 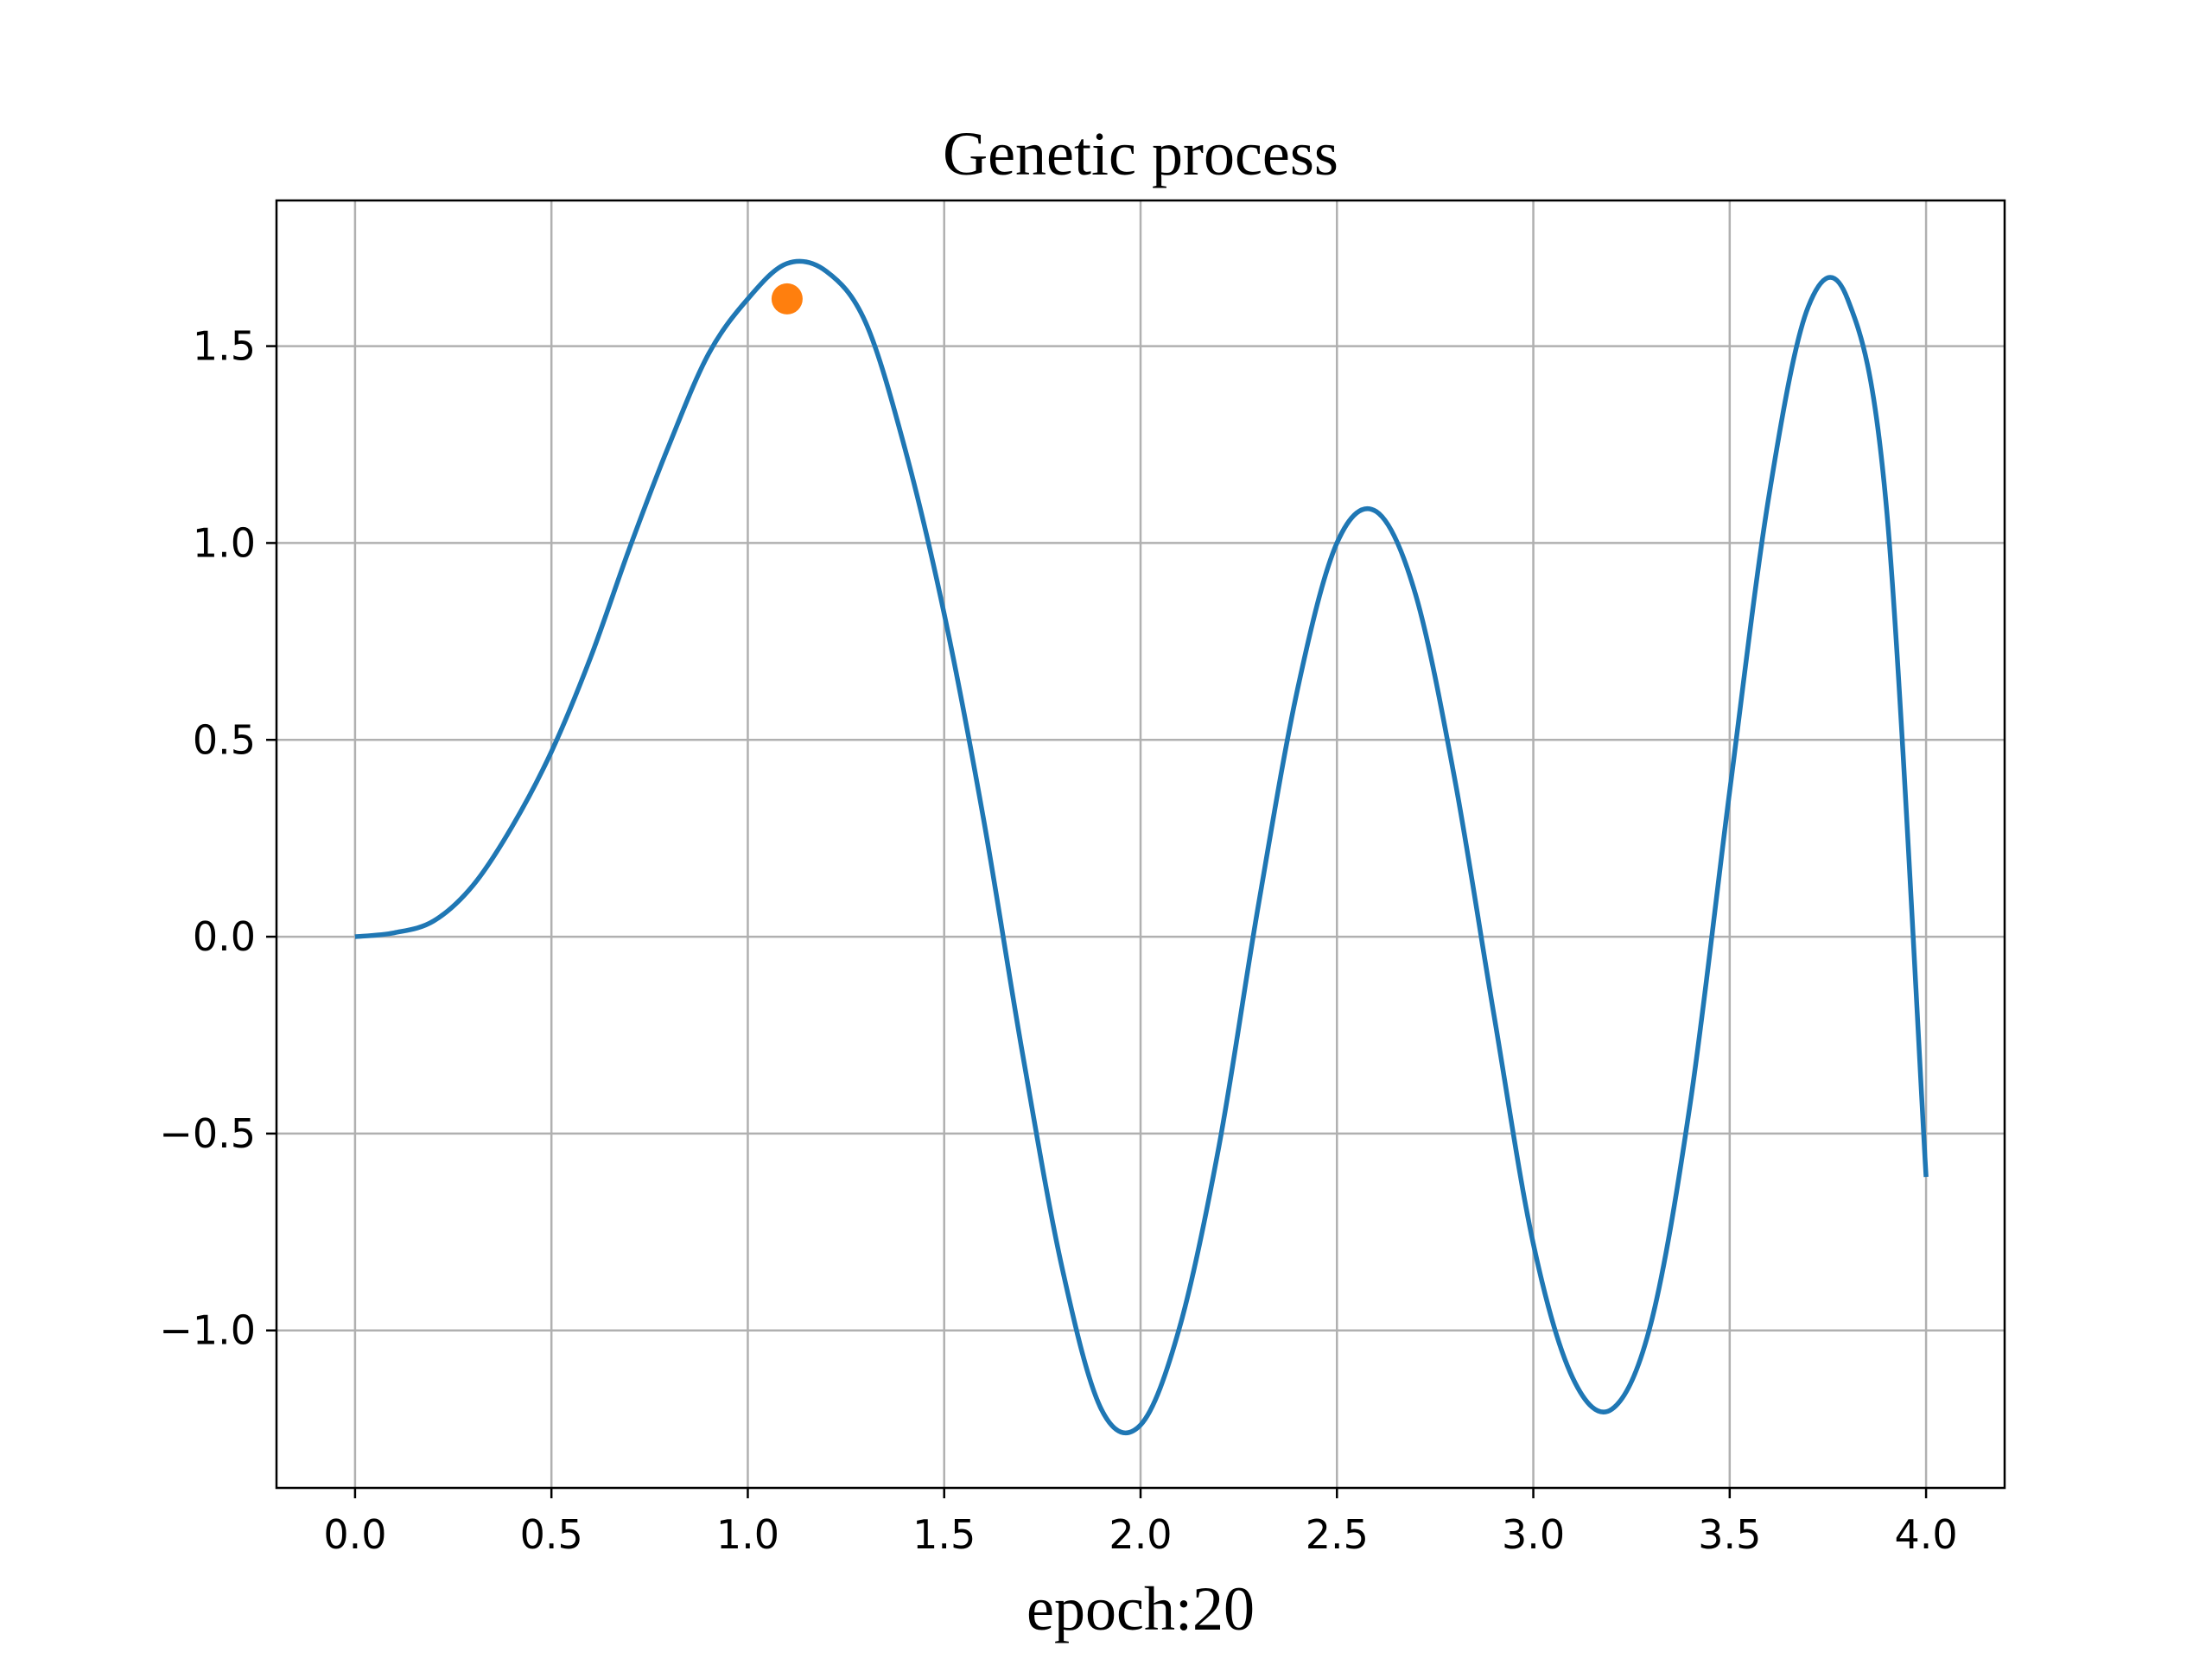 I want to click on x-tick-label: 3.0, so click(x=1533, y=1534).